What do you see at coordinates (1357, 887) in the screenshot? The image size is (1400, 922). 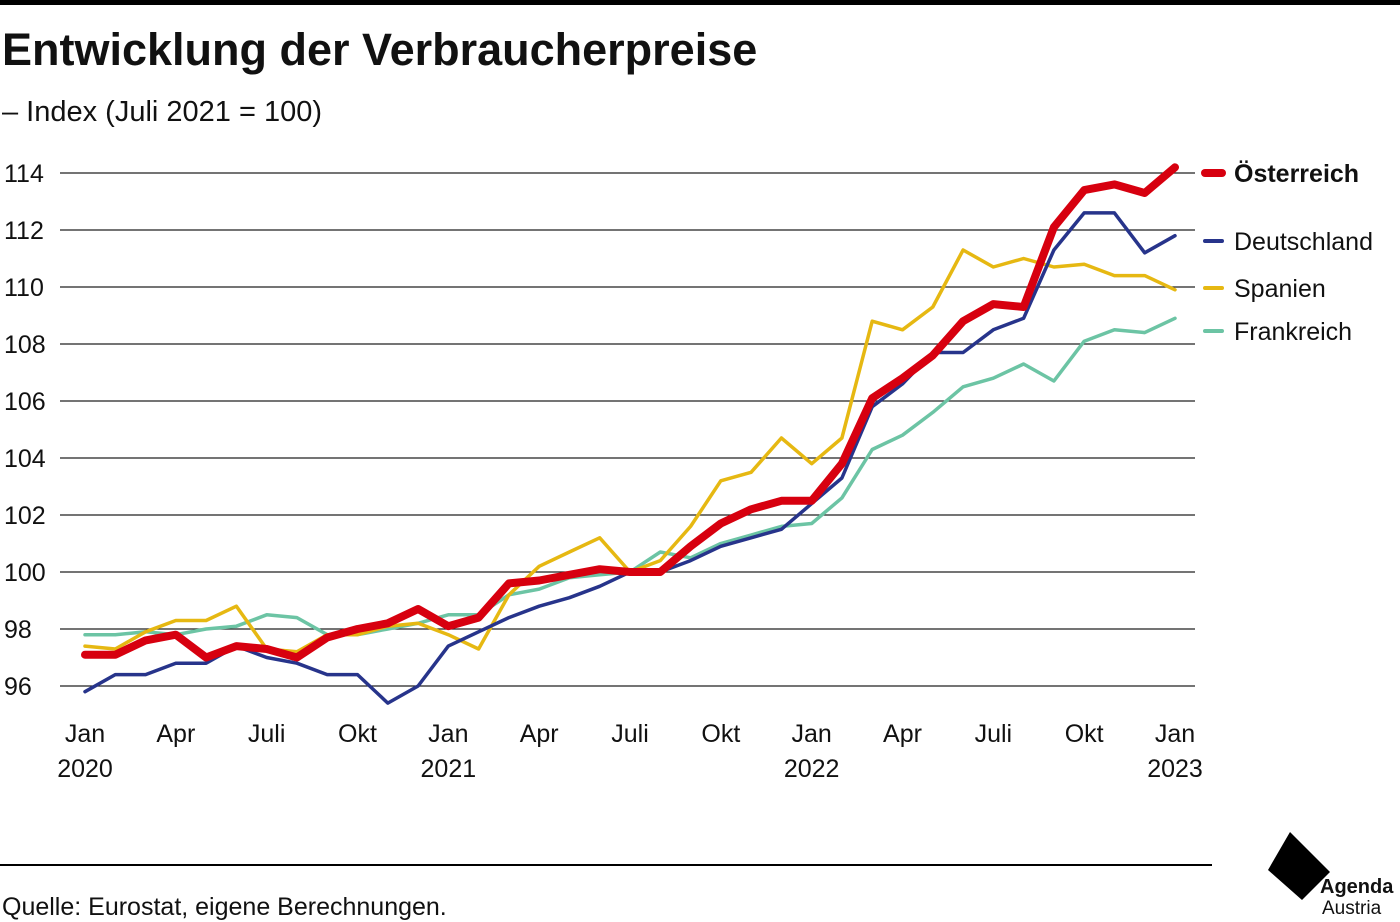 I see `logo-text: Agenda` at bounding box center [1357, 887].